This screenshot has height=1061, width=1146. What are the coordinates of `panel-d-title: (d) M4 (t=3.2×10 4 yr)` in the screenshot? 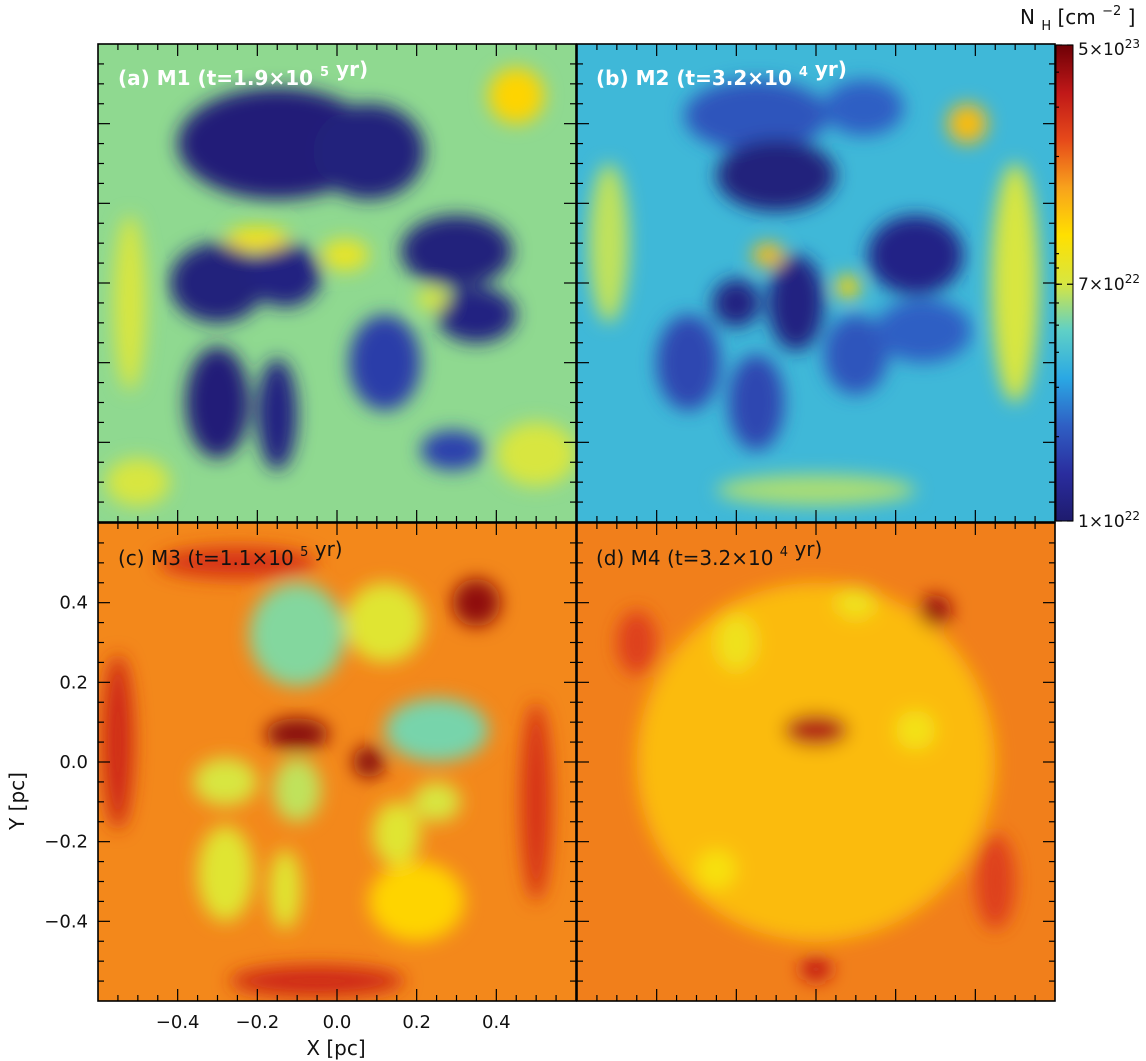 It's located at (709, 553).